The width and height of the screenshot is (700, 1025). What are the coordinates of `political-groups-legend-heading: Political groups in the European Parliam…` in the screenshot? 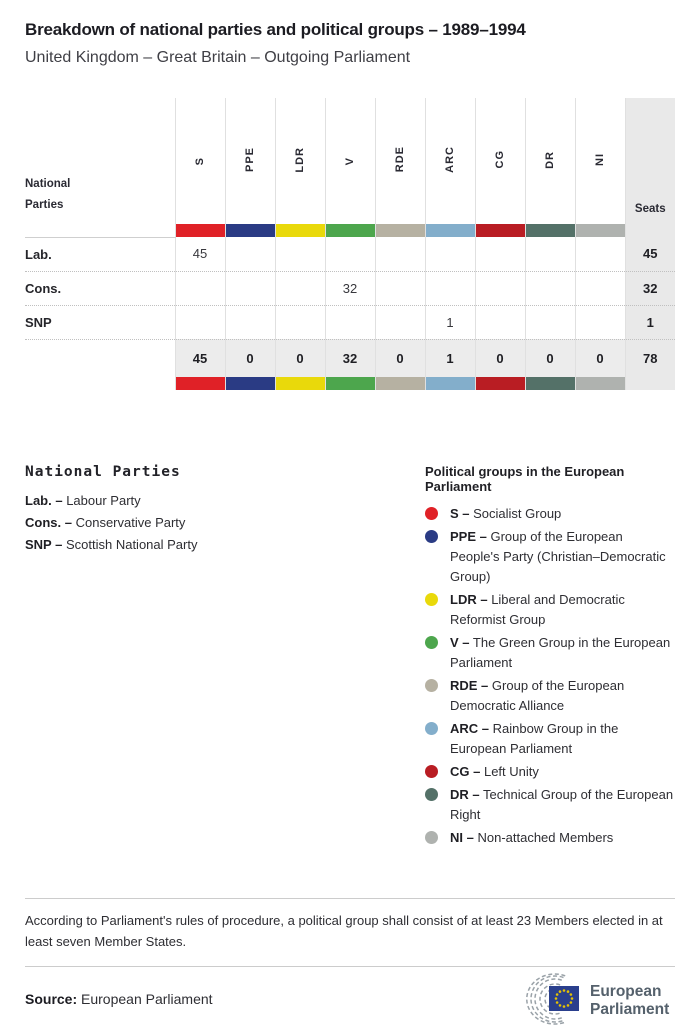 It's located at (525, 479).